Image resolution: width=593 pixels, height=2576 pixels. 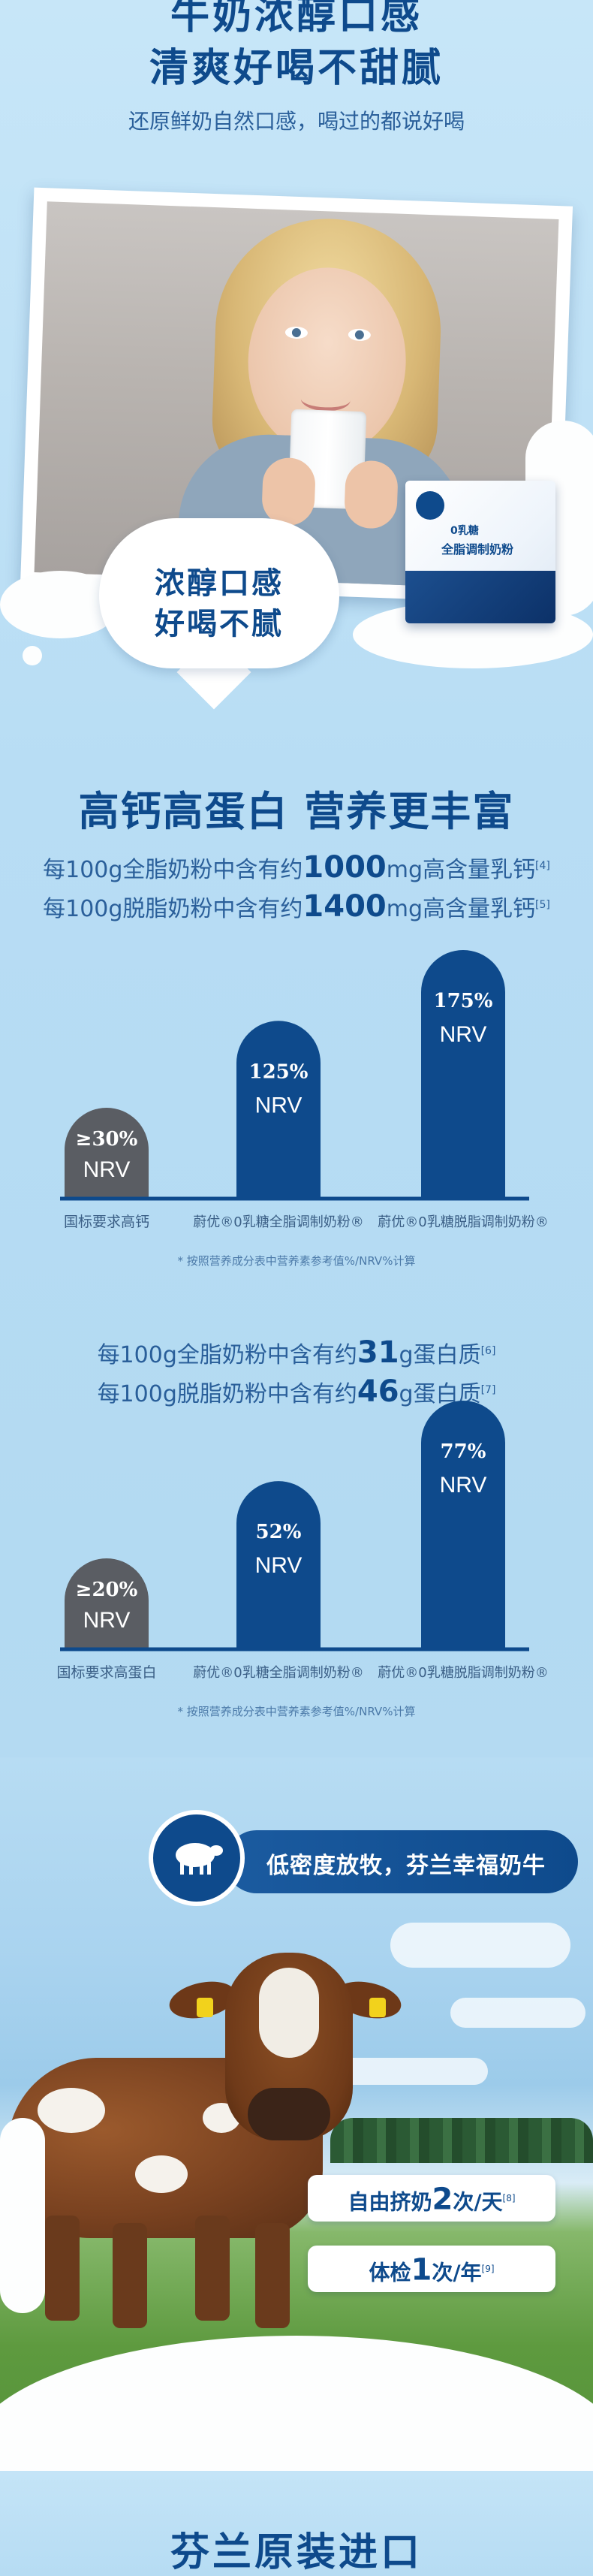 I want to click on protein-line1: 每100g全脂奶粉中含有约31g蛋白质[6], so click(x=296, y=1352).